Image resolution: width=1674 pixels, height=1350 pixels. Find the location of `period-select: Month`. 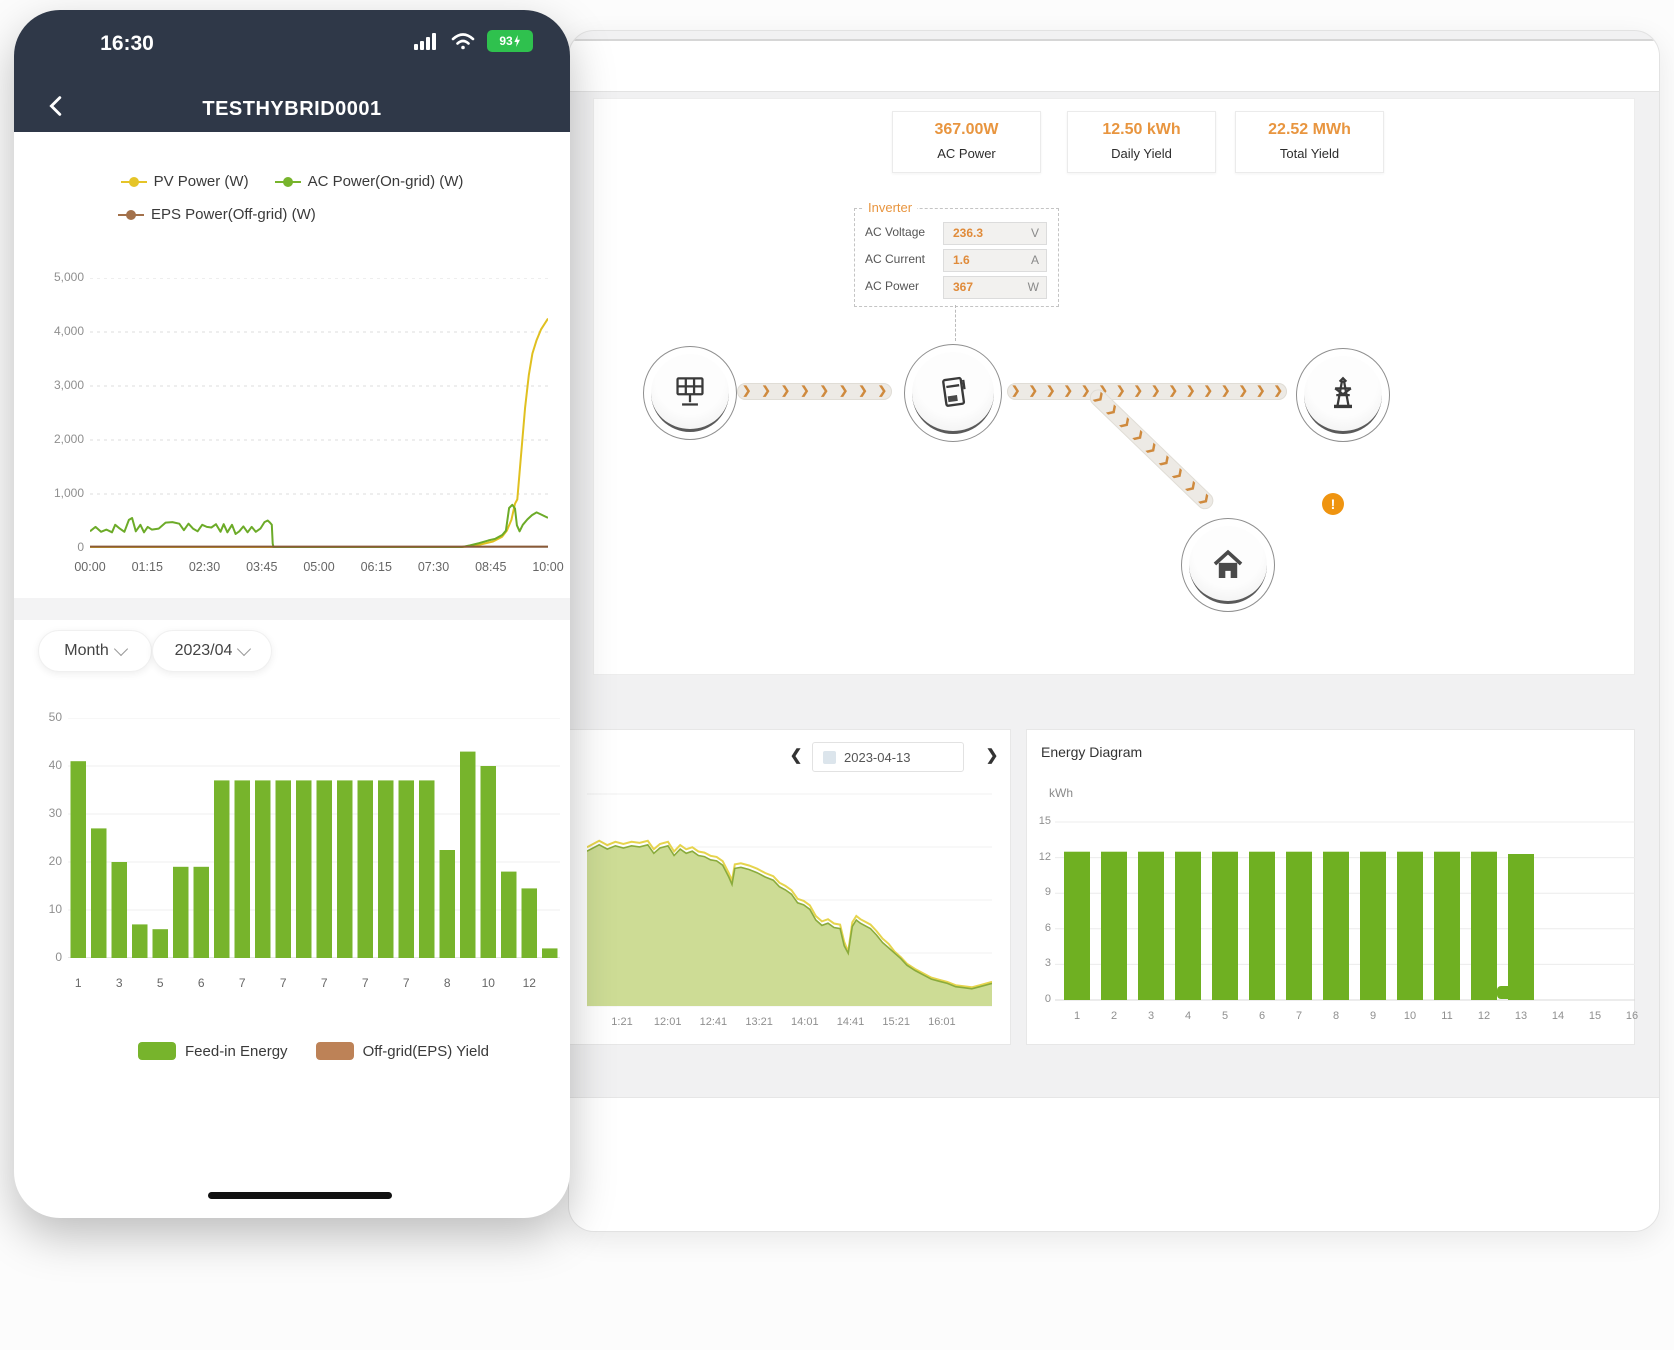

period-select: Month is located at coordinates (95, 651).